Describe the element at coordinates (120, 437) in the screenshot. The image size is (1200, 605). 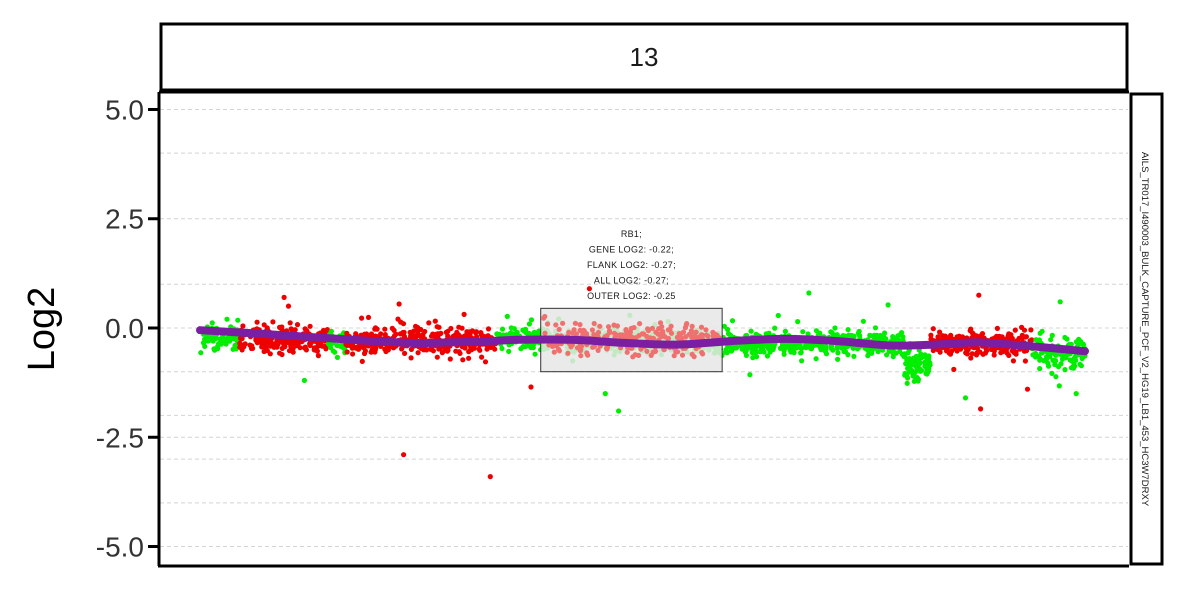
I see `y-tick-label: -2.5` at that location.